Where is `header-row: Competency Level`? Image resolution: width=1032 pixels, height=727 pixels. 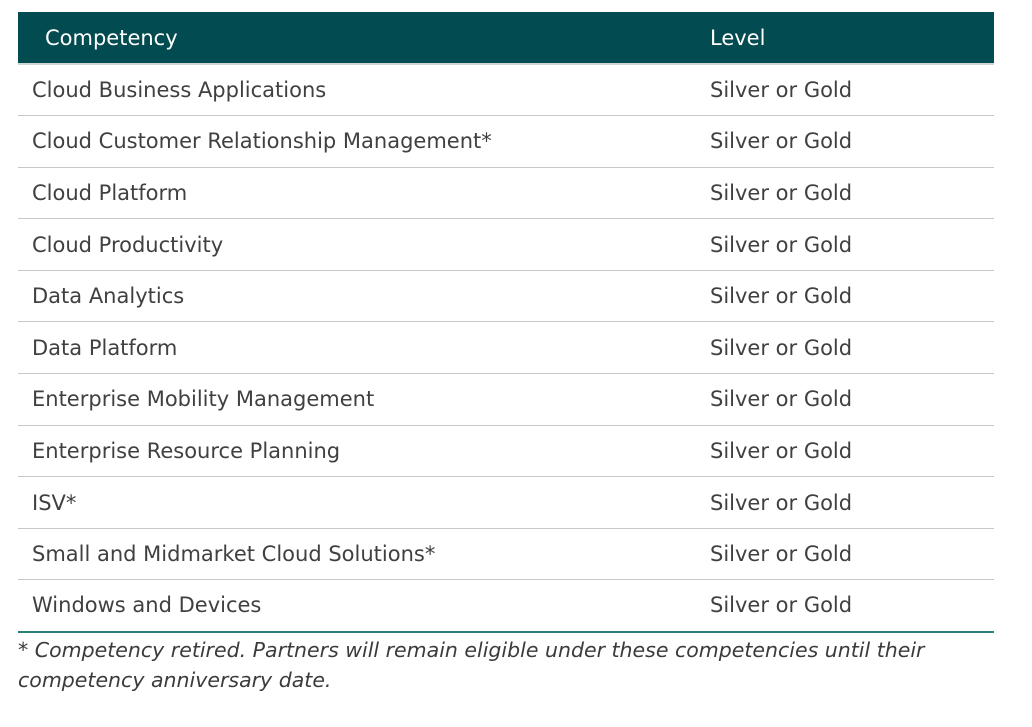
header-row: Competency Level is located at coordinates (506, 38).